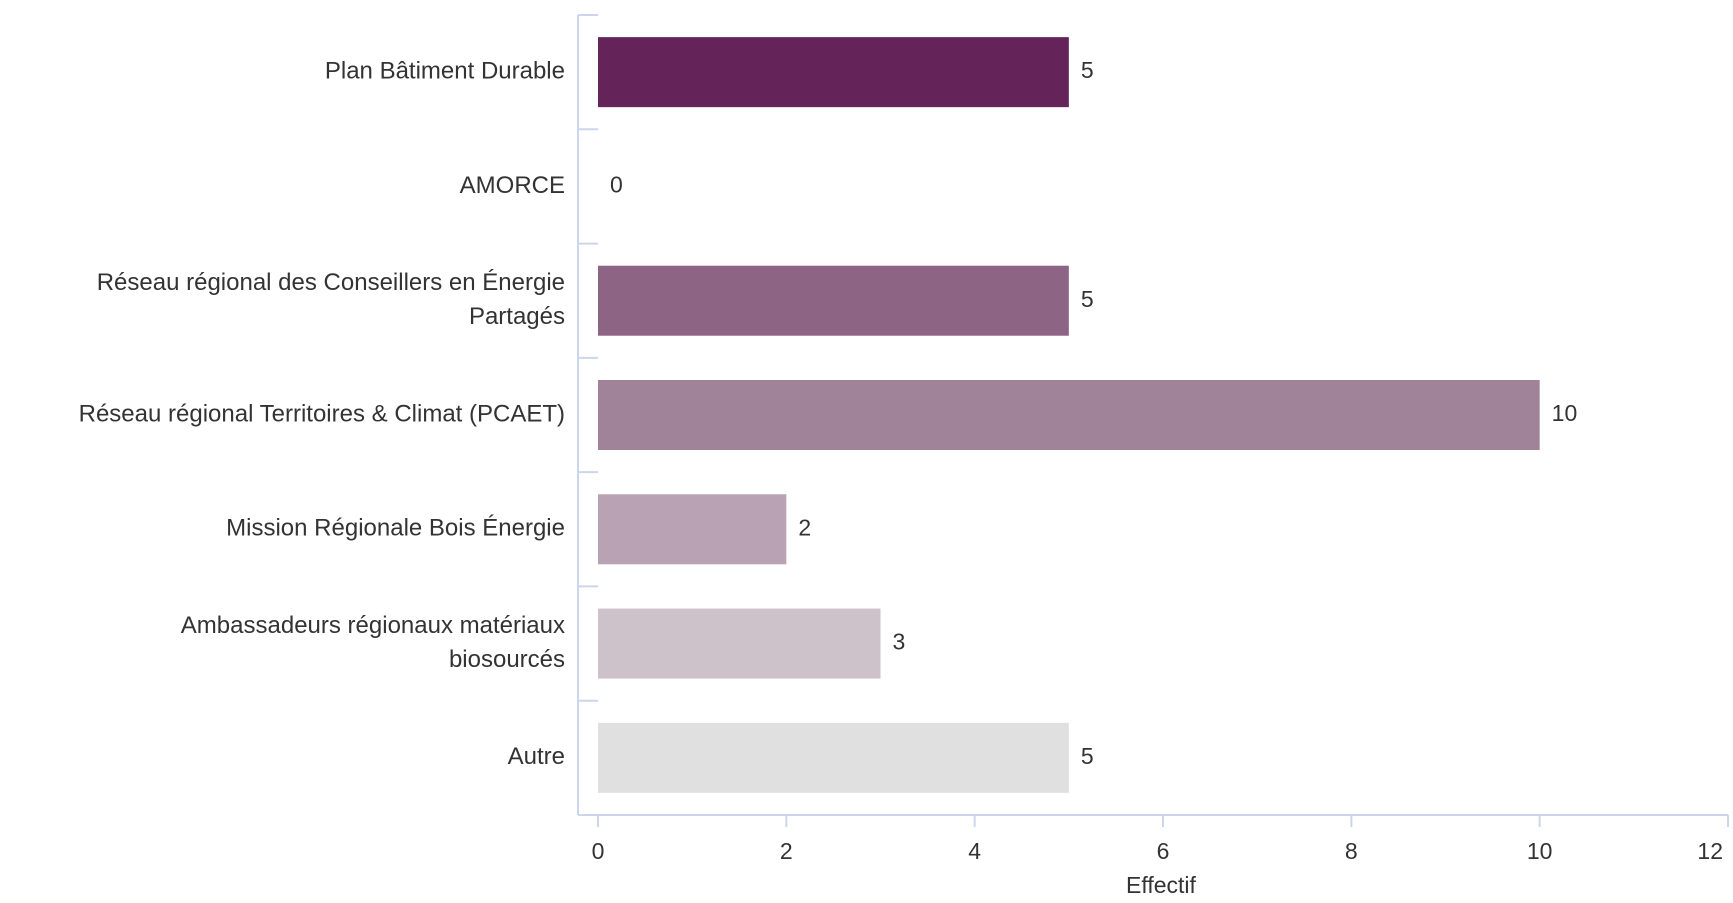  What do you see at coordinates (536, 756) in the screenshot?
I see `category-label: Autre` at bounding box center [536, 756].